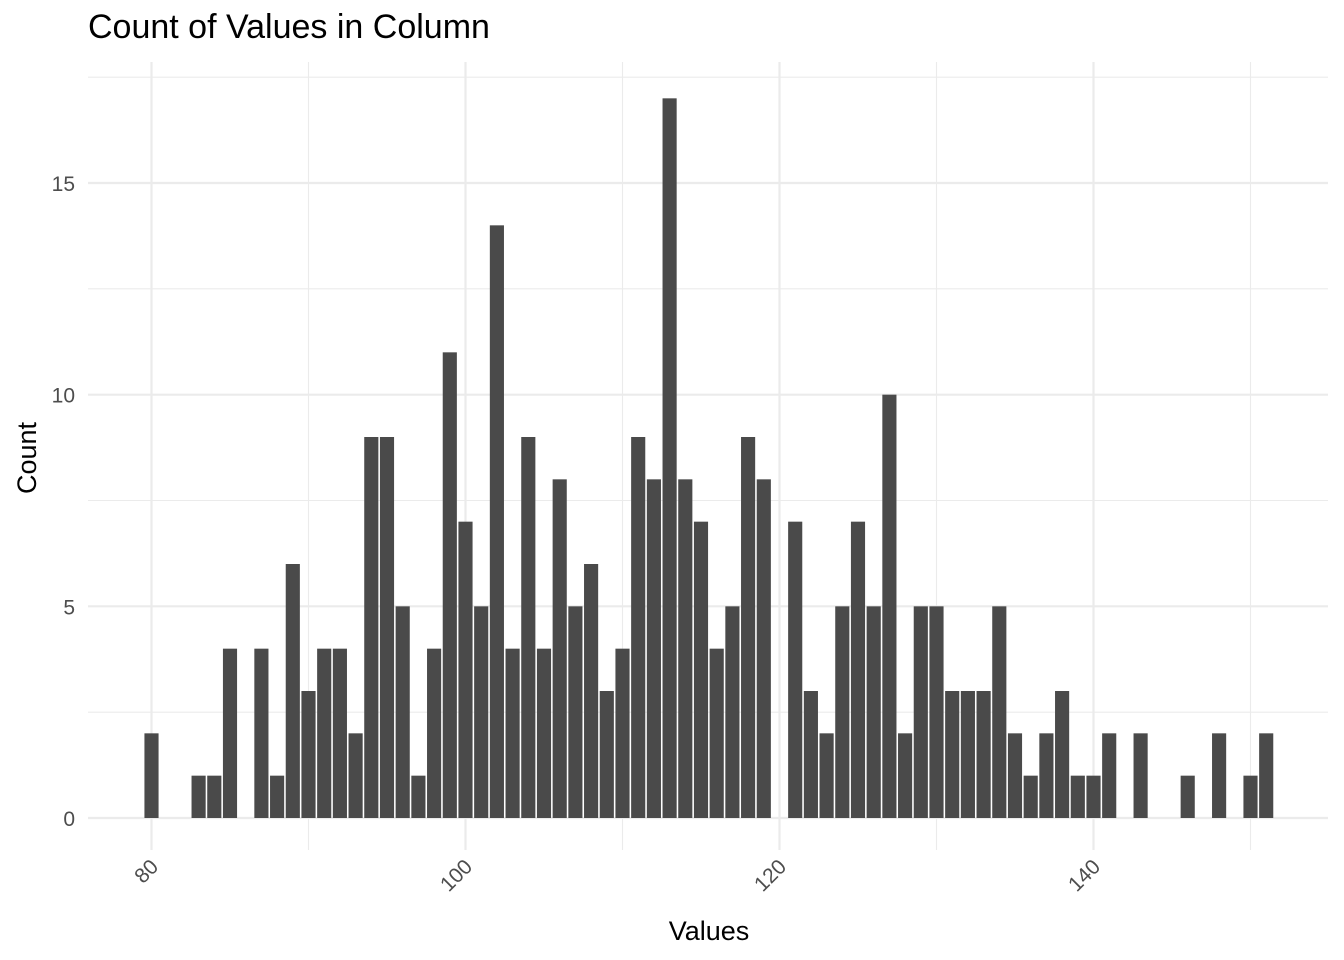 Image resolution: width=1344 pixels, height=960 pixels. I want to click on y-tick-label-5: 5, so click(69, 607).